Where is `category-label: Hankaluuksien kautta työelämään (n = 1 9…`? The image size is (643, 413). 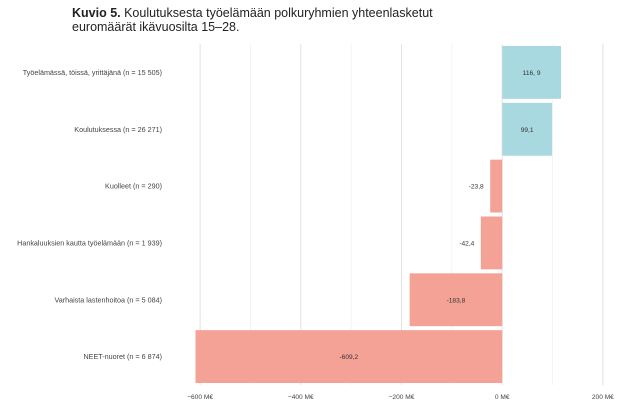
category-label: Hankaluuksien kautta työelämään (n = 1 9… is located at coordinates (89, 242).